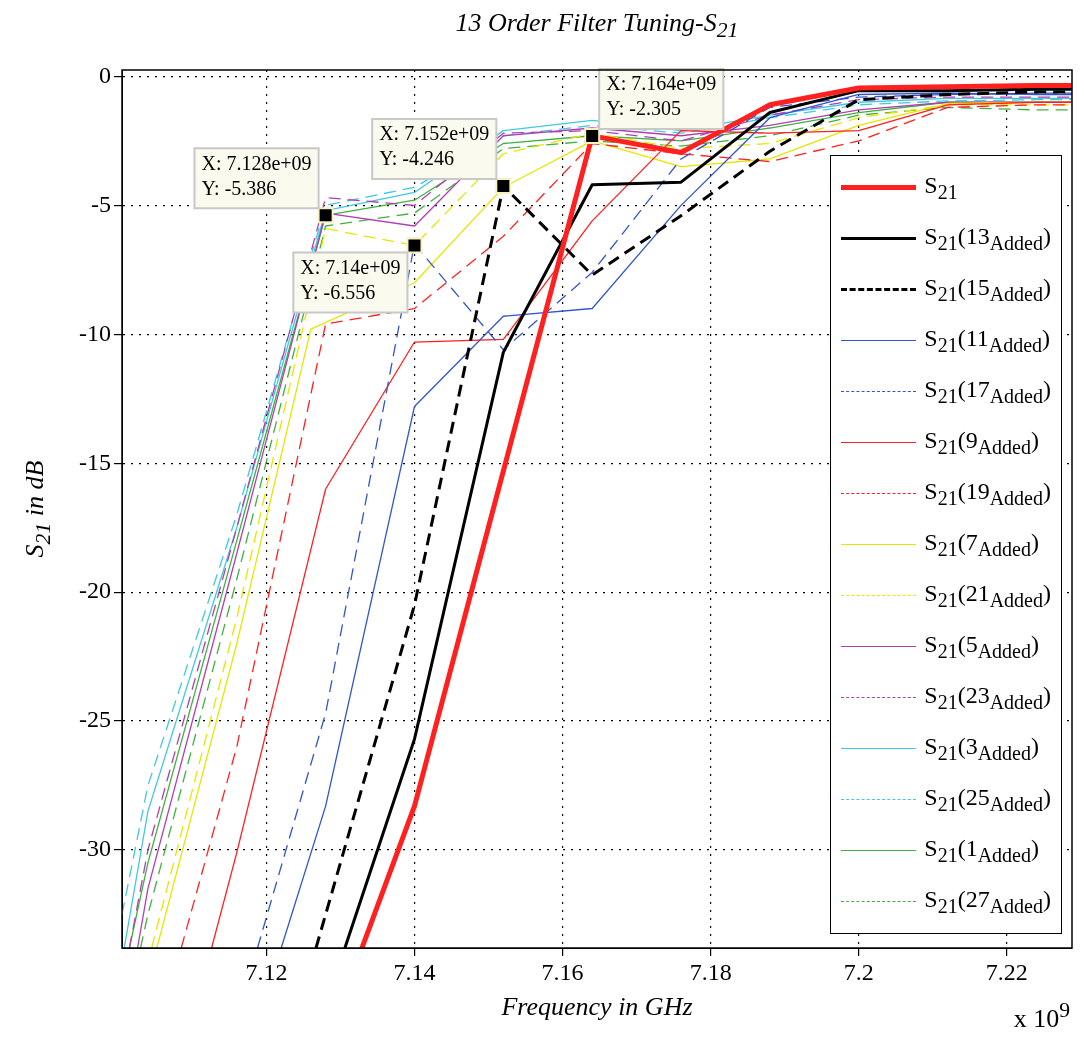  What do you see at coordinates (987, 289) in the screenshot?
I see `legend-label: S$_{21}$(15$_{Added}$)` at bounding box center [987, 289].